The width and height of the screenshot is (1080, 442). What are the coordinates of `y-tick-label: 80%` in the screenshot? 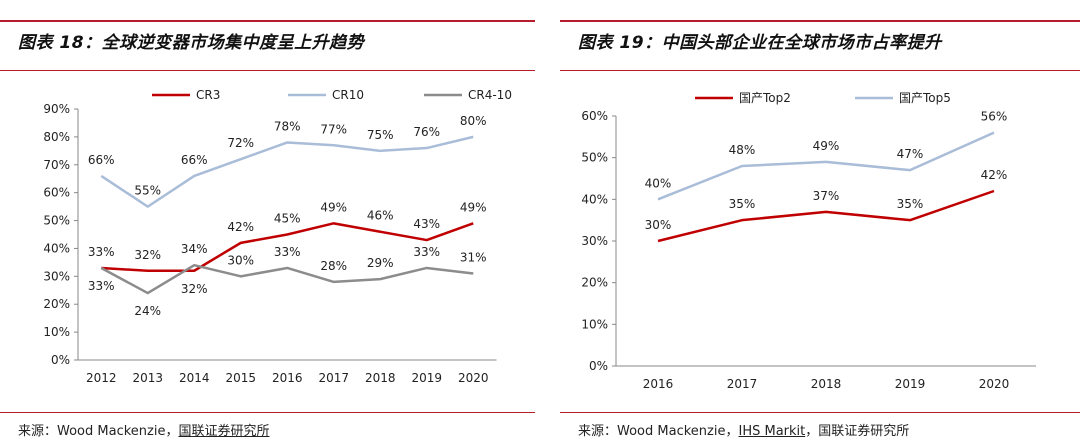 It's located at (56, 137).